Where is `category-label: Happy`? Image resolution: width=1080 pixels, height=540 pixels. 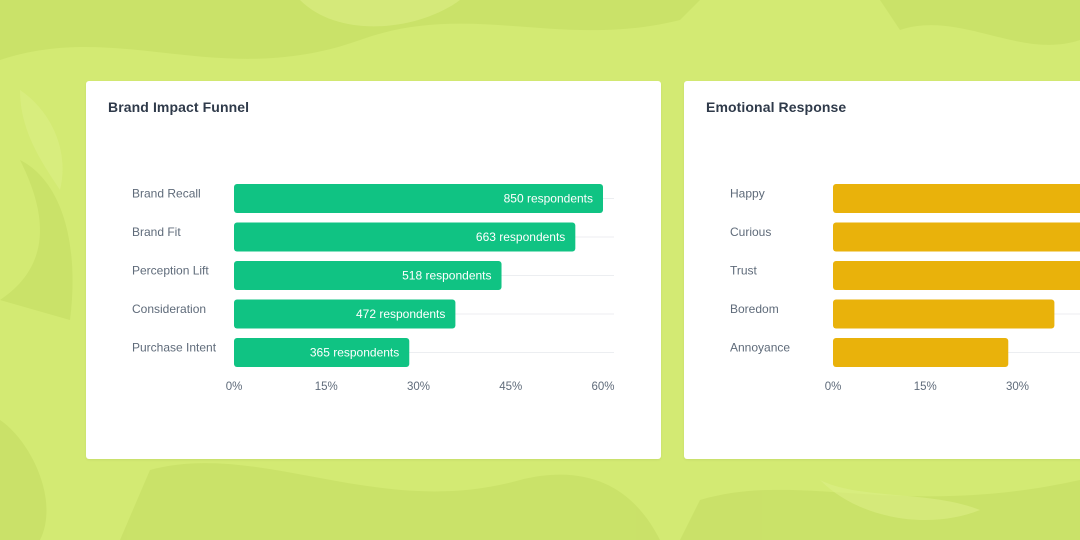
category-label: Happy is located at coordinates (747, 194).